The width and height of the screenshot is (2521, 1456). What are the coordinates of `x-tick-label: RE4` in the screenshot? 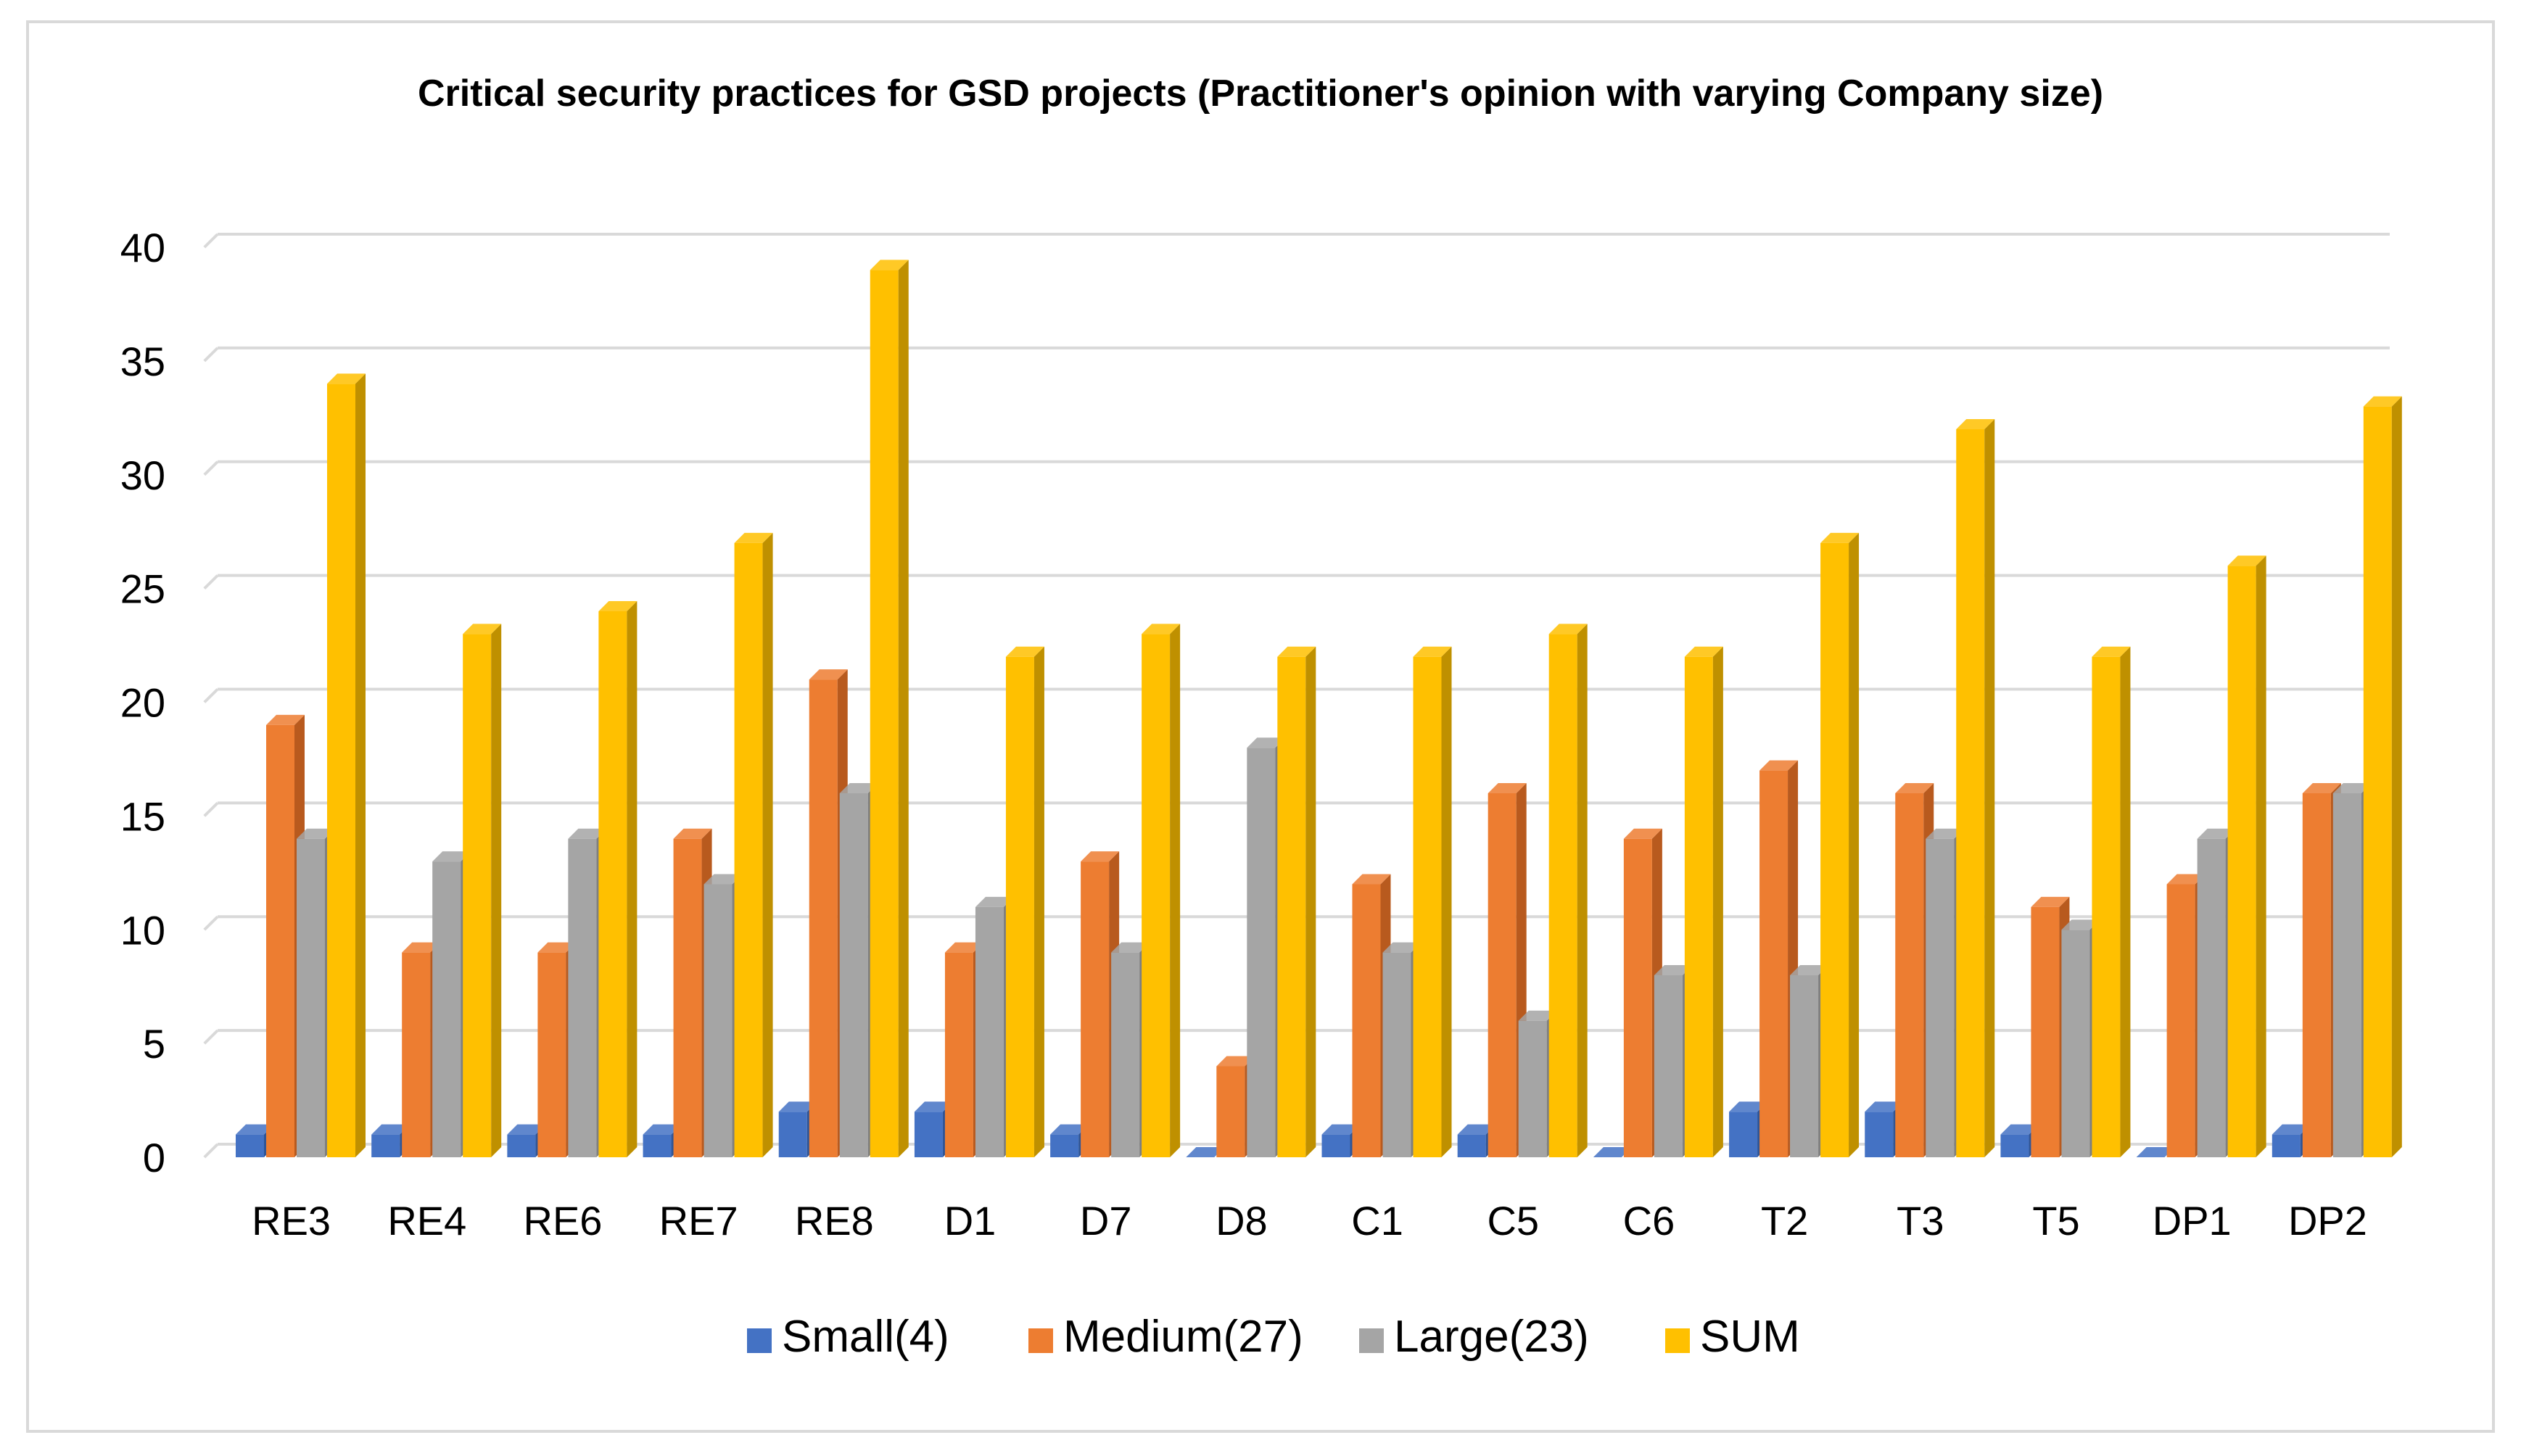 It's located at (426, 1221).